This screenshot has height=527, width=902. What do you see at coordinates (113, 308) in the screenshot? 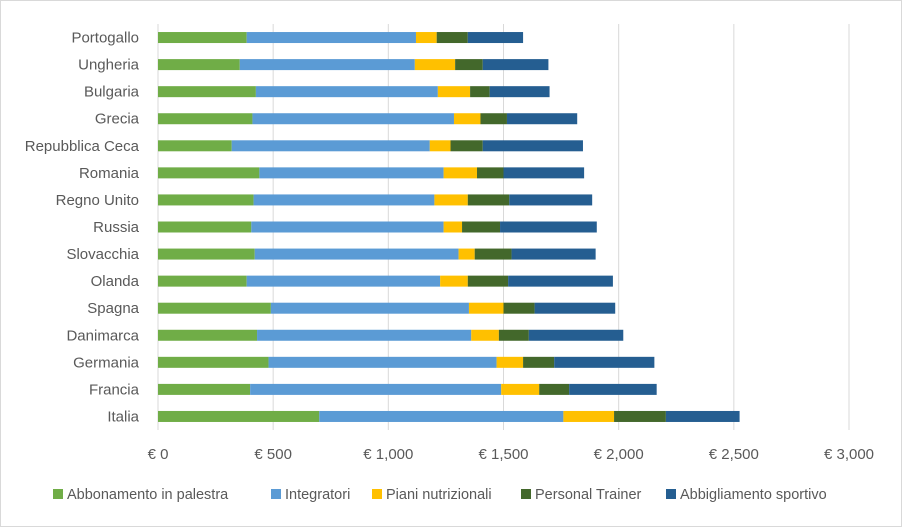
I see `category-label: Spagna` at bounding box center [113, 308].